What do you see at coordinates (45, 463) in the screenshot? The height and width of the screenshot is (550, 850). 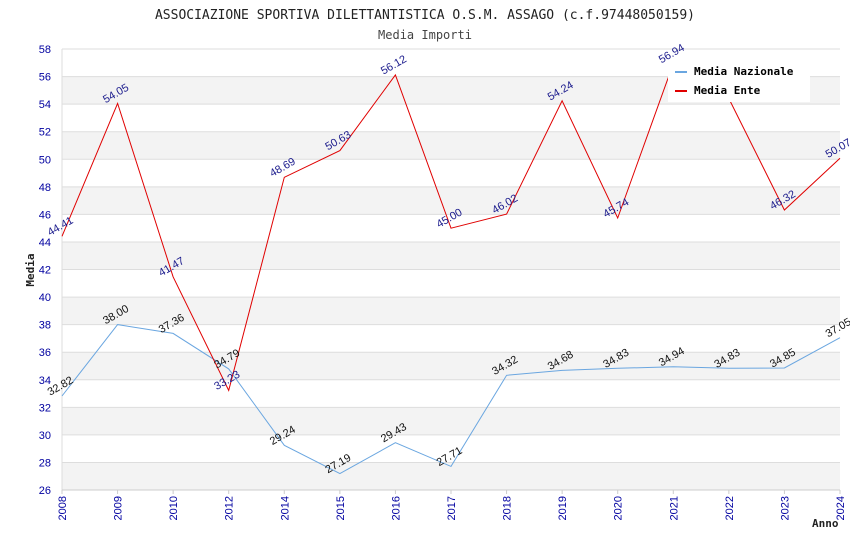 I see `y-tick-label: 28` at bounding box center [45, 463].